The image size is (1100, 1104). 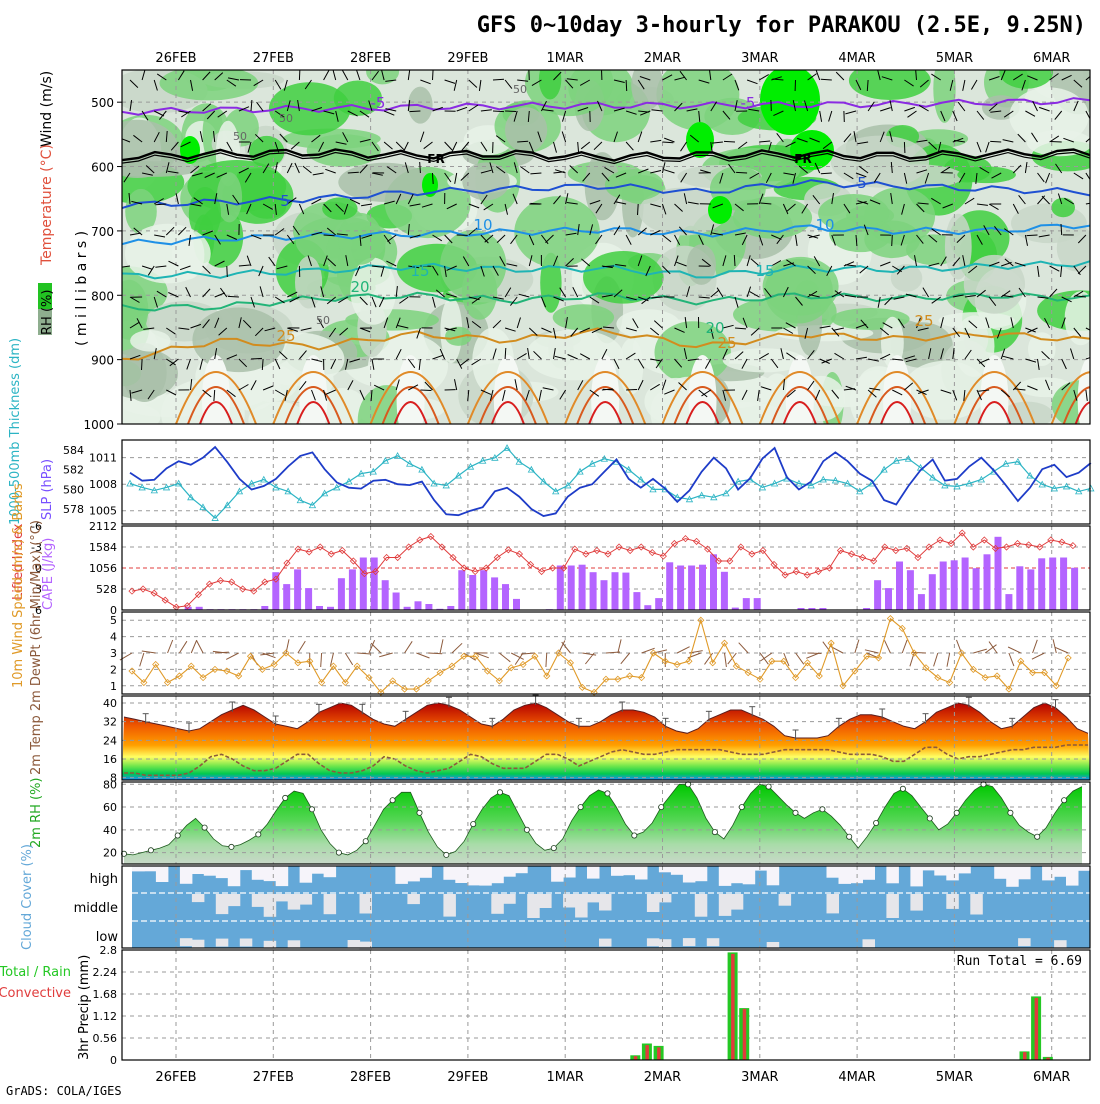 What do you see at coordinates (107, 937) in the screenshot?
I see `cloud-level-label: low` at bounding box center [107, 937].